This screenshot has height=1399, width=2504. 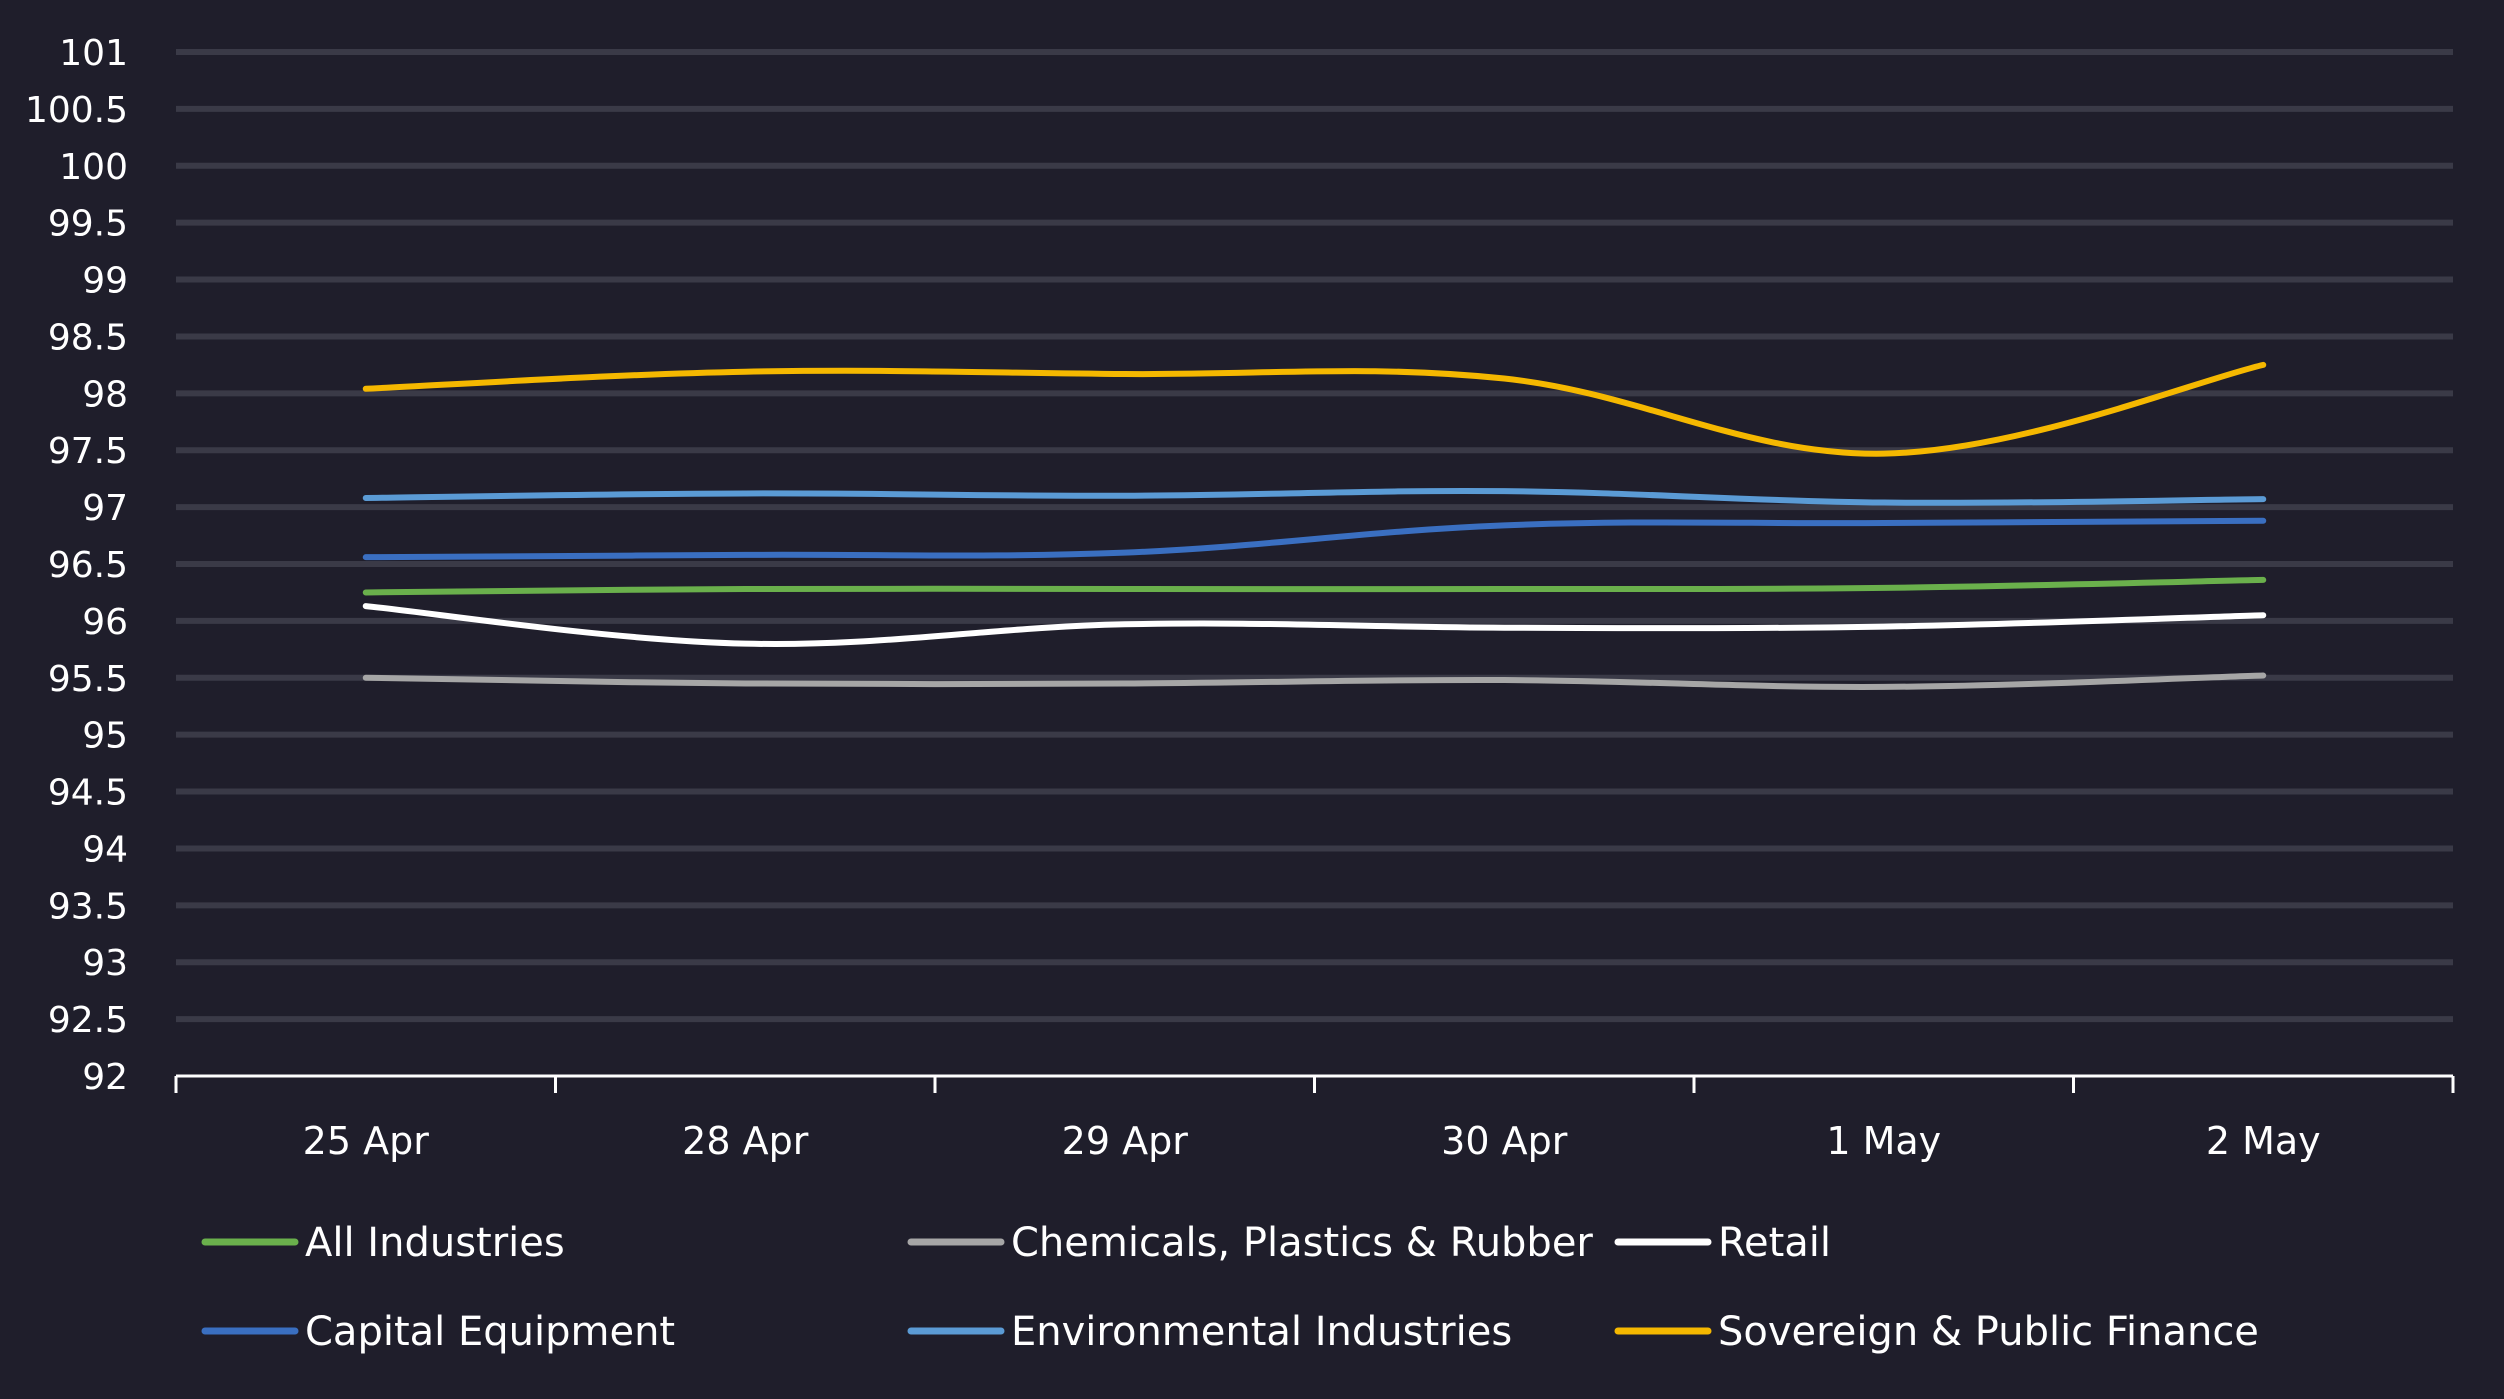 I want to click on legend-label-all-industries: All Industries, so click(x=435, y=1243).